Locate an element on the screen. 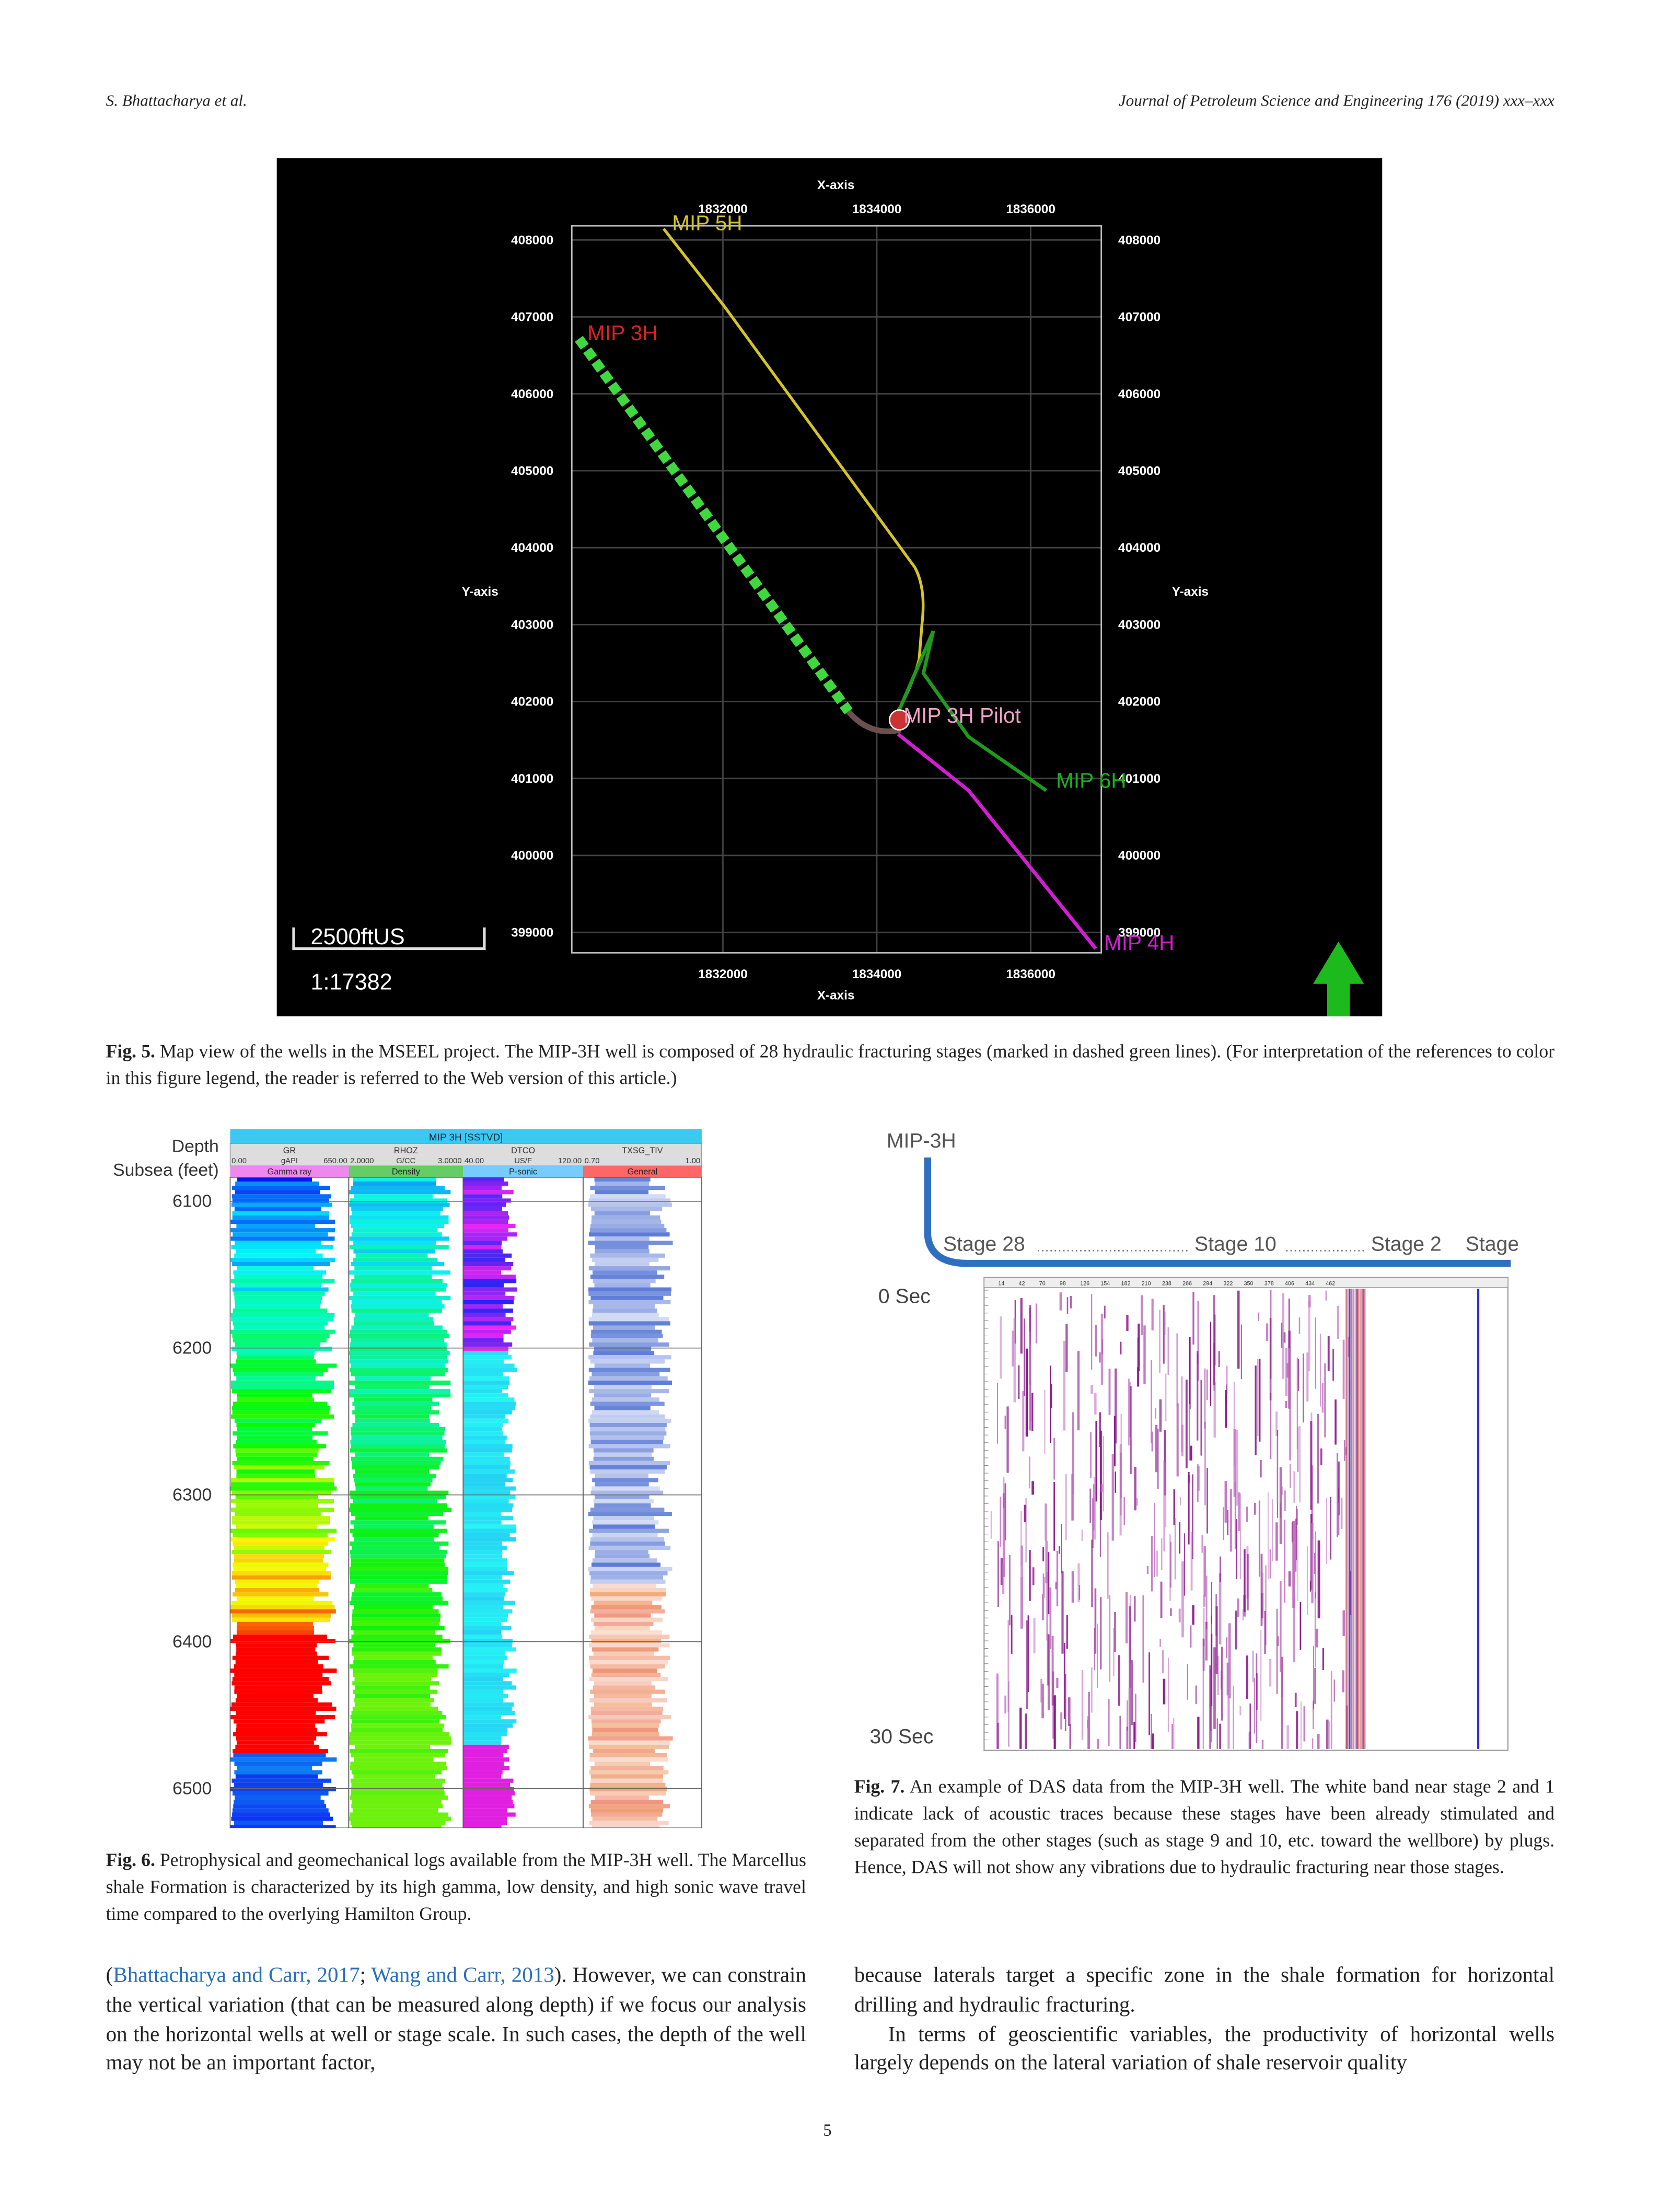 The image size is (1659, 2212). citation-link: Wang and Carr, 2013 is located at coordinates (462, 1976).